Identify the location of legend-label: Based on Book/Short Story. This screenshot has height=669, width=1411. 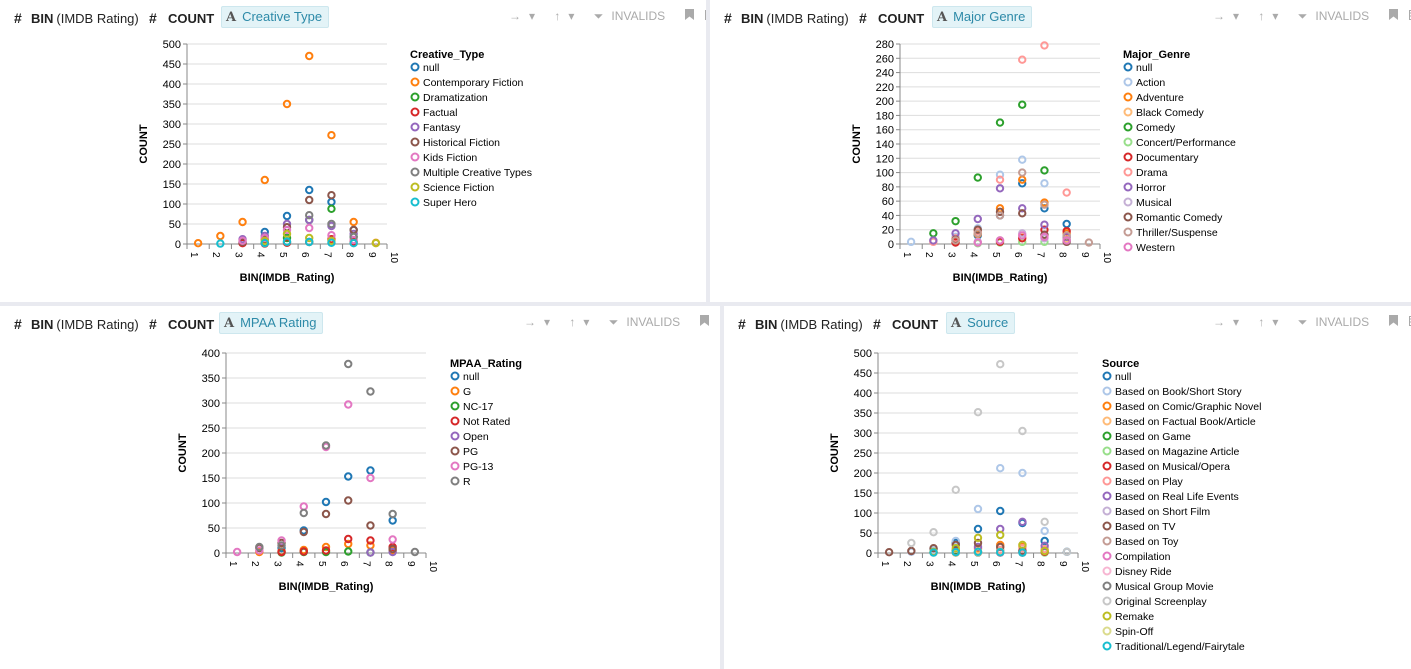
(1178, 392).